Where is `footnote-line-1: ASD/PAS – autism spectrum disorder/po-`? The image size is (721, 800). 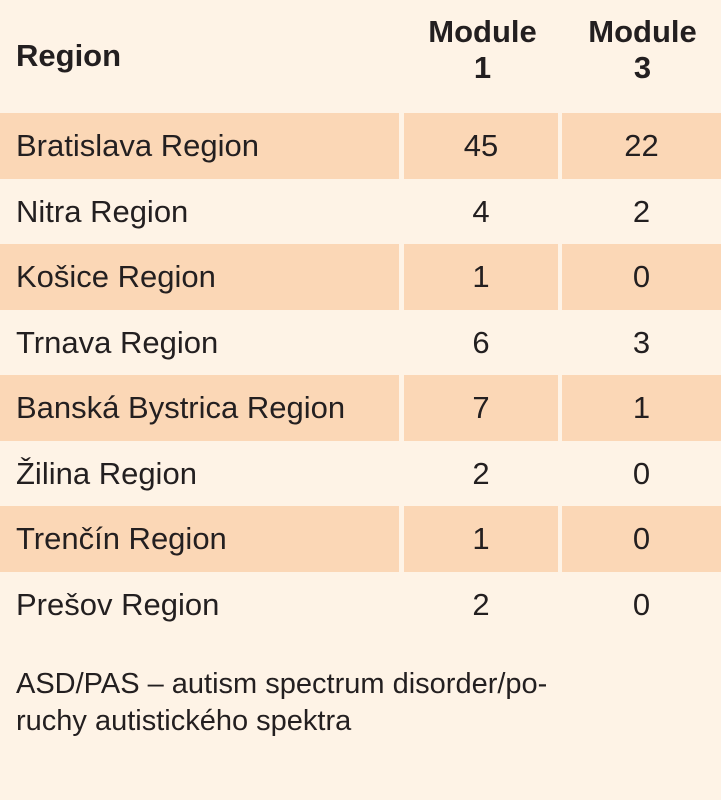
footnote-line-1: ASD/PAS – autism spectrum disorder/po- is located at coordinates (282, 684).